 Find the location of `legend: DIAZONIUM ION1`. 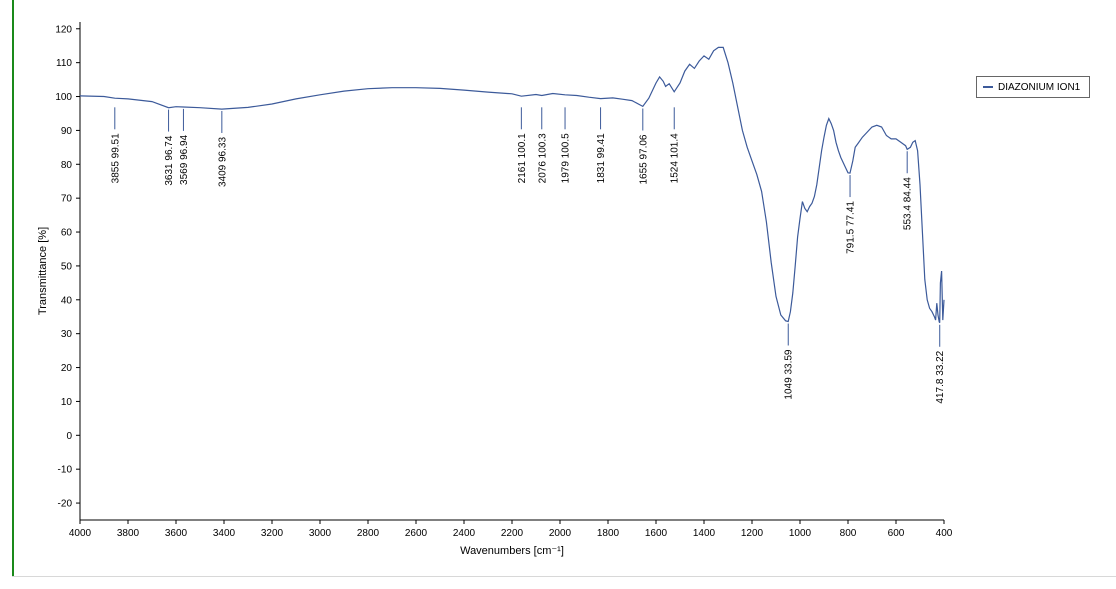

legend: DIAZONIUM ION1 is located at coordinates (1033, 87).